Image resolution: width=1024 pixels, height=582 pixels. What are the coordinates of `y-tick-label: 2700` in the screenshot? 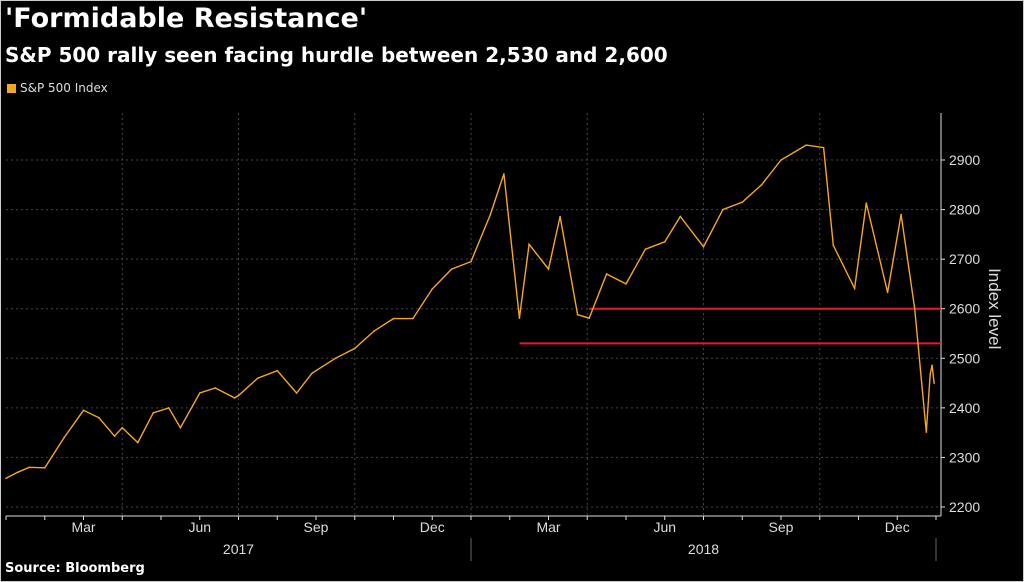 It's located at (964, 259).